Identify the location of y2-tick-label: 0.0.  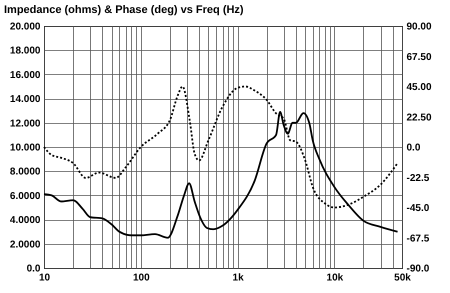
(413, 148).